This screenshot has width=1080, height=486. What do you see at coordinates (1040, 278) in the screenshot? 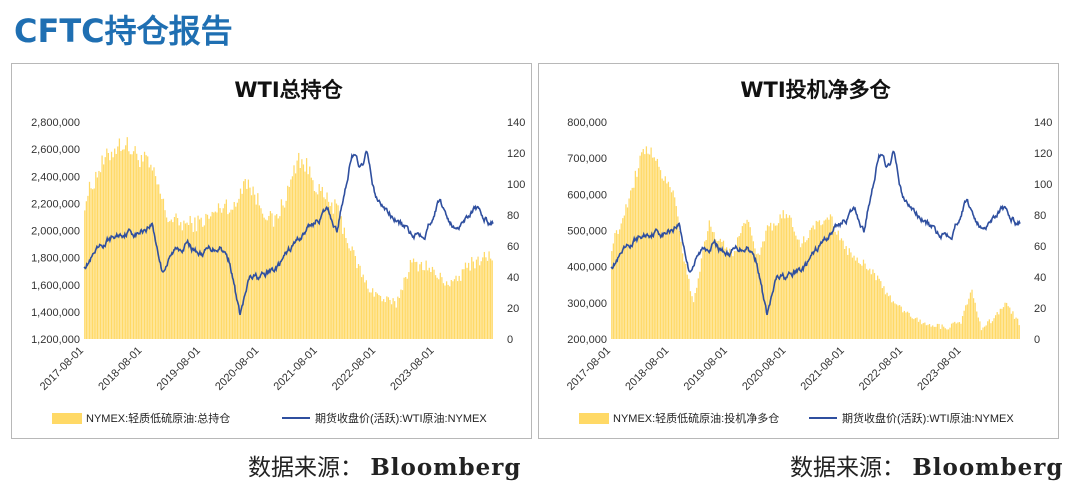
I see `y-right-tick-label: 40` at bounding box center [1040, 278].